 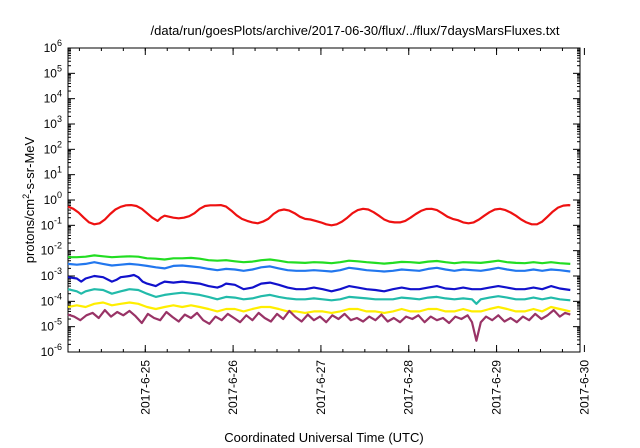 What do you see at coordinates (51, 350) in the screenshot?
I see `y-tick-label: 10⁻⁶` at bounding box center [51, 350].